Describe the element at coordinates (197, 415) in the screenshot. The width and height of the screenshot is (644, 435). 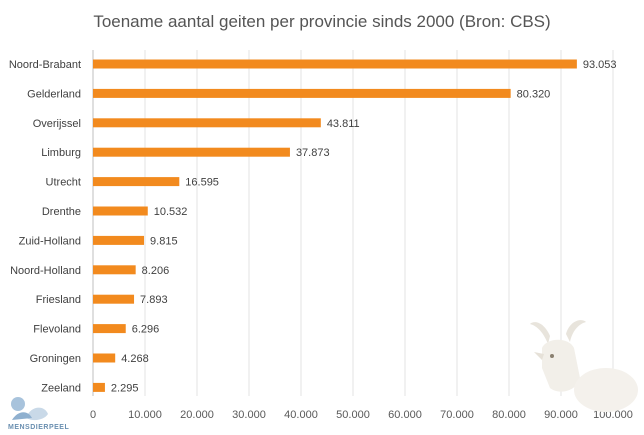
I see `x-tick-label: 20.000` at that location.